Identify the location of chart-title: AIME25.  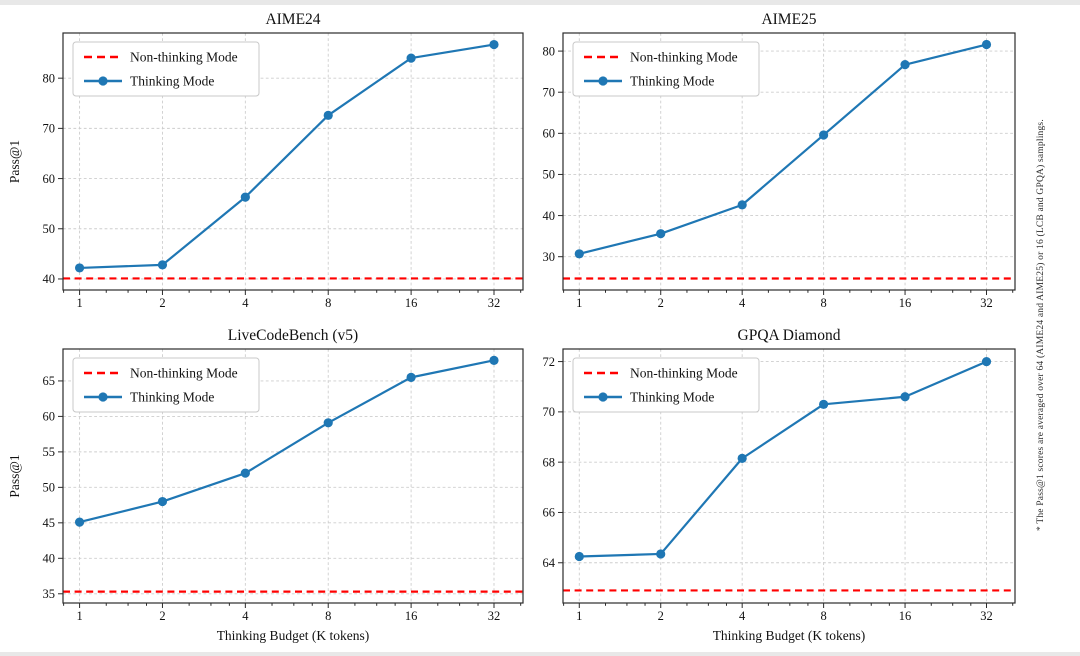
(788, 19).